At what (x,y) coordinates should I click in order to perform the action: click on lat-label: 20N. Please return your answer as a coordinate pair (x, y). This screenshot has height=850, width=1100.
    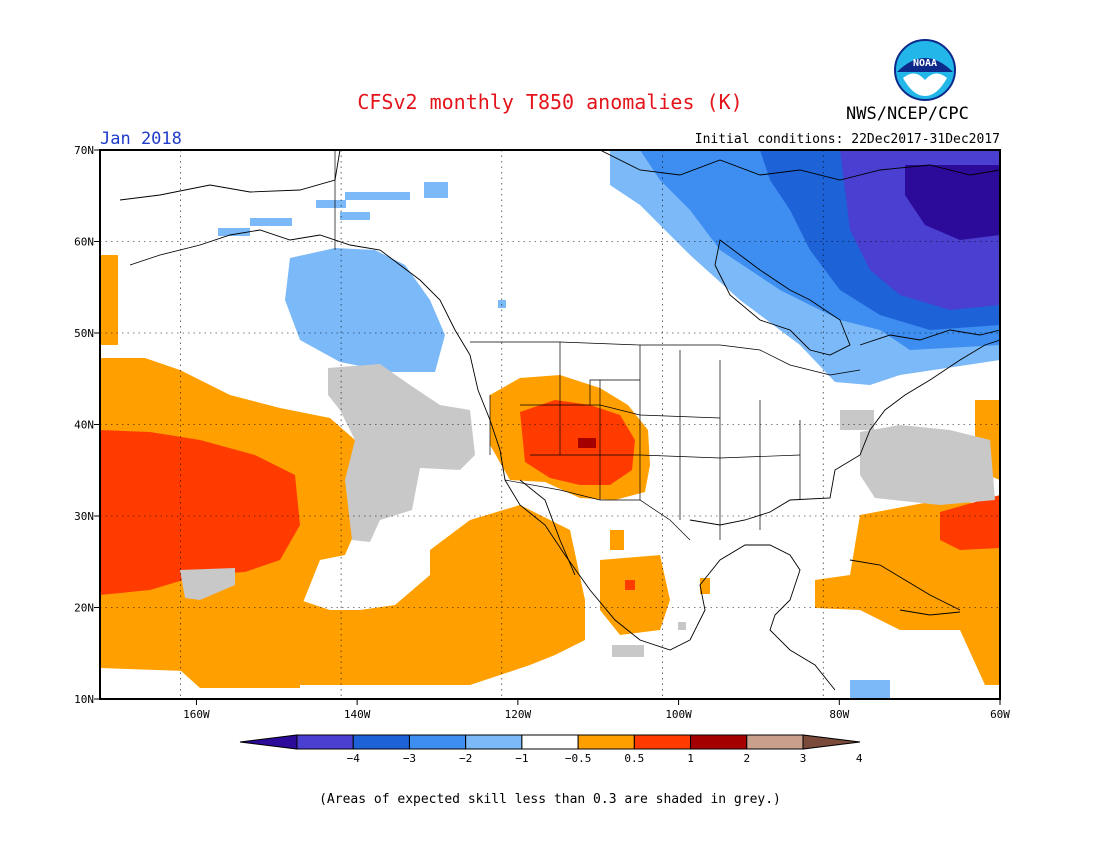
    Looking at the image, I should click on (84, 608).